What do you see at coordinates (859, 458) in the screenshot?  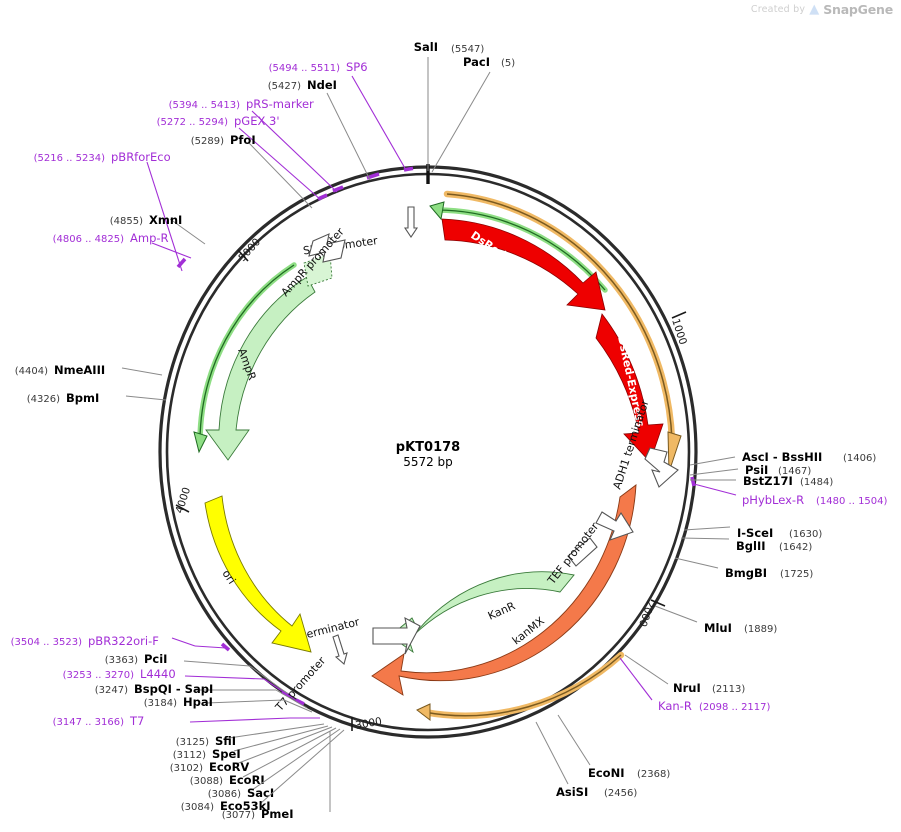 I see `label-pos-asci-bsshii: (1406)` at bounding box center [859, 458].